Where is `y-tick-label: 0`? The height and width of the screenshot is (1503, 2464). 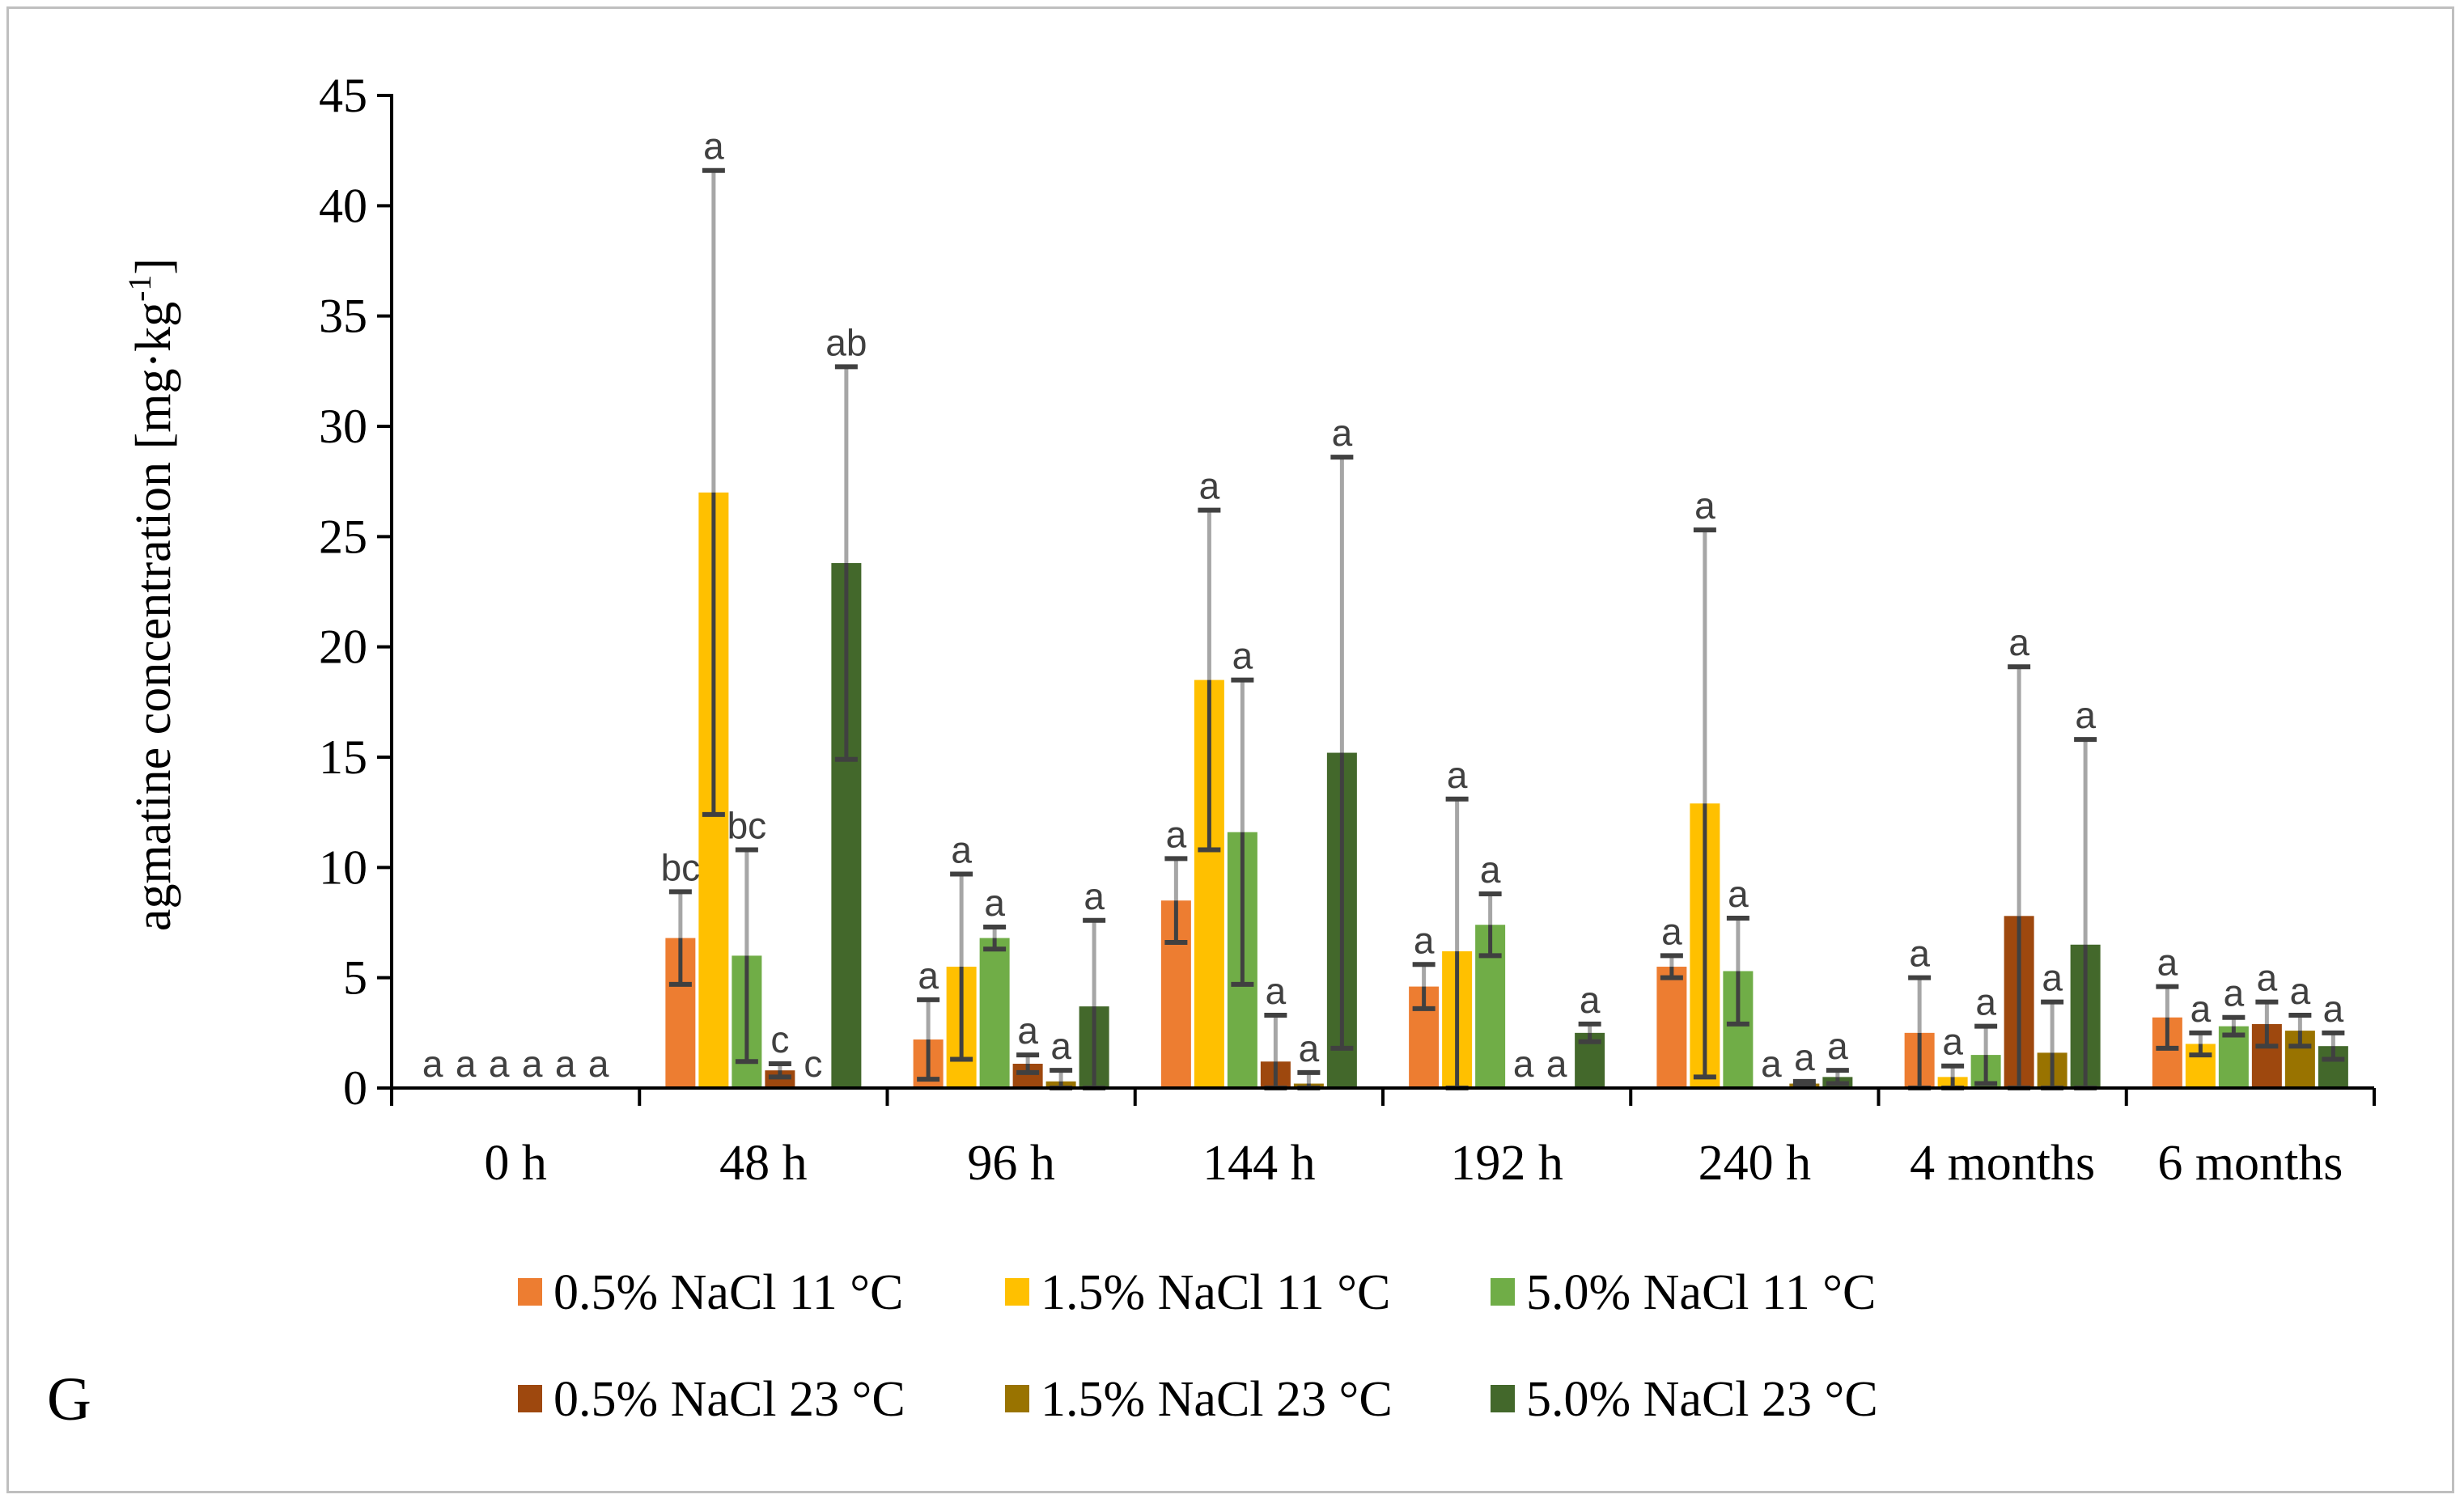 y-tick-label: 0 is located at coordinates (355, 1088).